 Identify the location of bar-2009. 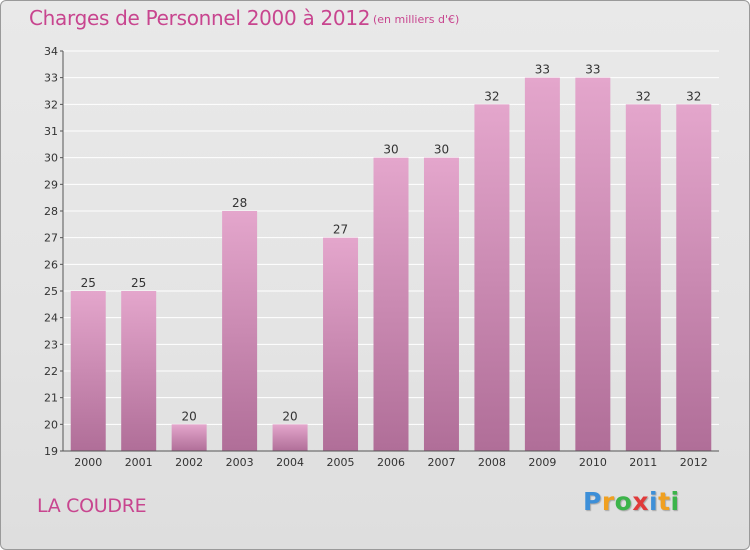
(542, 264).